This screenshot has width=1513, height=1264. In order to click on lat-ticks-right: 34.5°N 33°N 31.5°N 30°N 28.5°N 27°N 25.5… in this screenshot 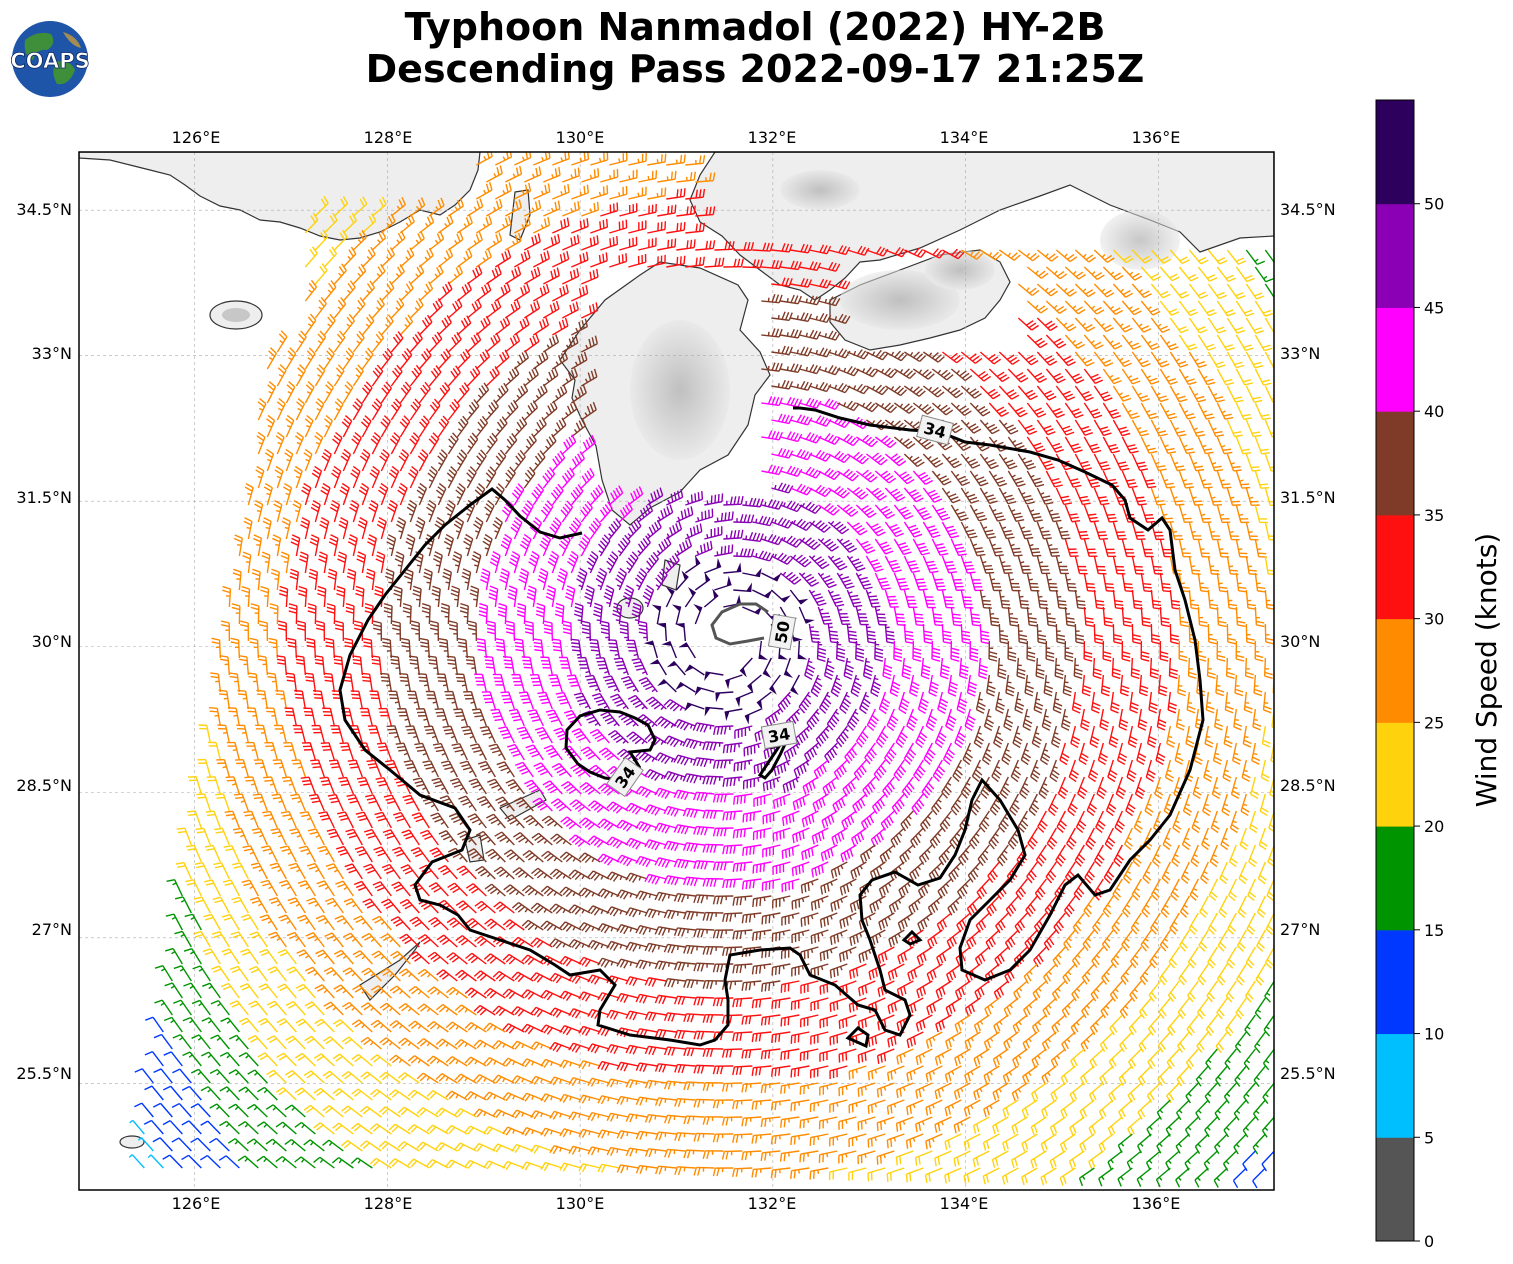, I will do `click(1308, 641)`.